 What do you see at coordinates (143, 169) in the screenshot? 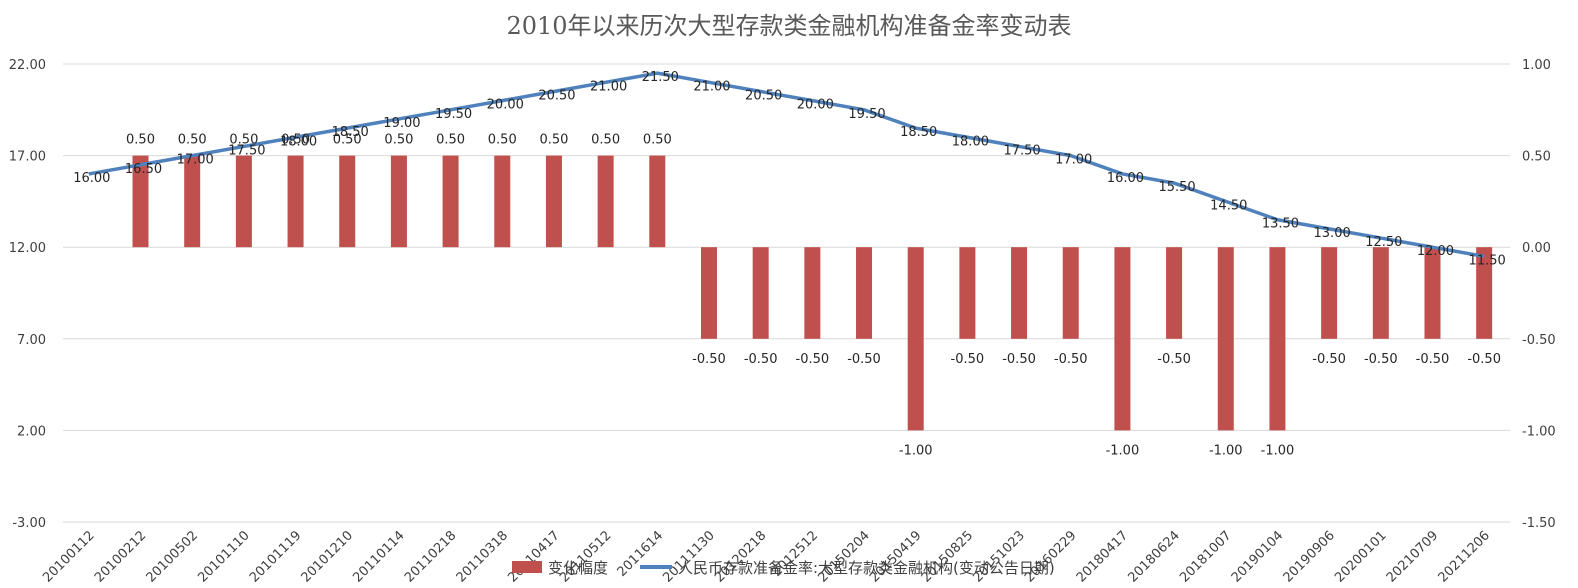
I see `line-data-label: 16.50` at bounding box center [143, 169].